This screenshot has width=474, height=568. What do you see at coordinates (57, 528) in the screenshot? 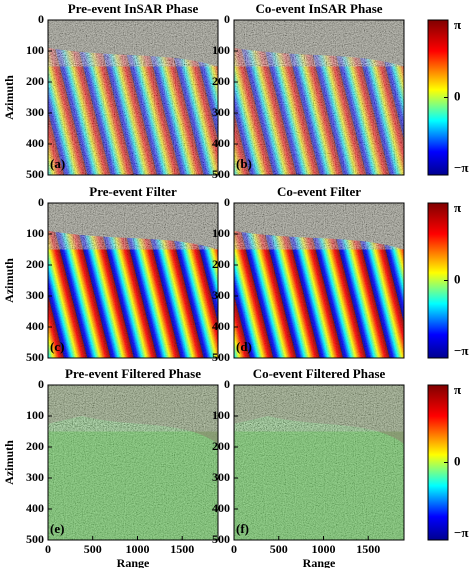
I see `panel-label: (e)` at bounding box center [57, 528].